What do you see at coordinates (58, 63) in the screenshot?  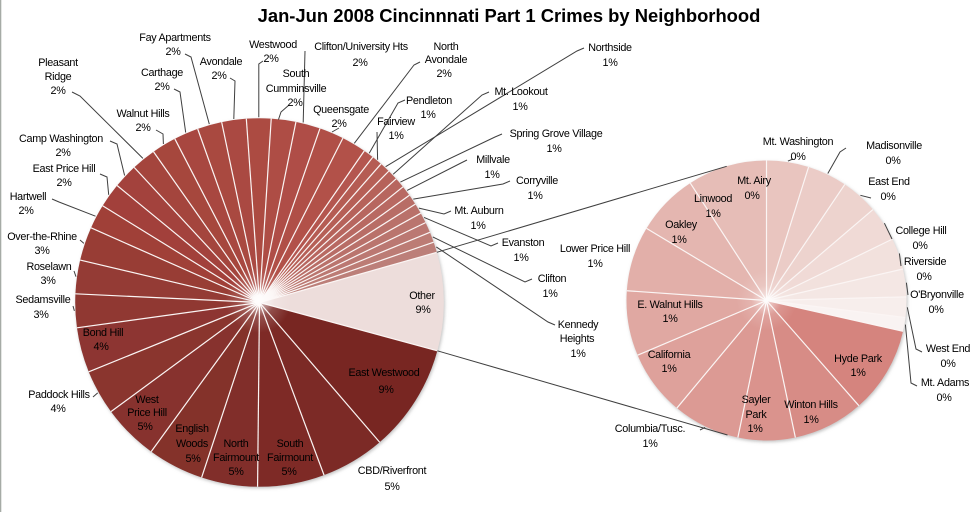 I see `svg-text: Pleasant` at bounding box center [58, 63].